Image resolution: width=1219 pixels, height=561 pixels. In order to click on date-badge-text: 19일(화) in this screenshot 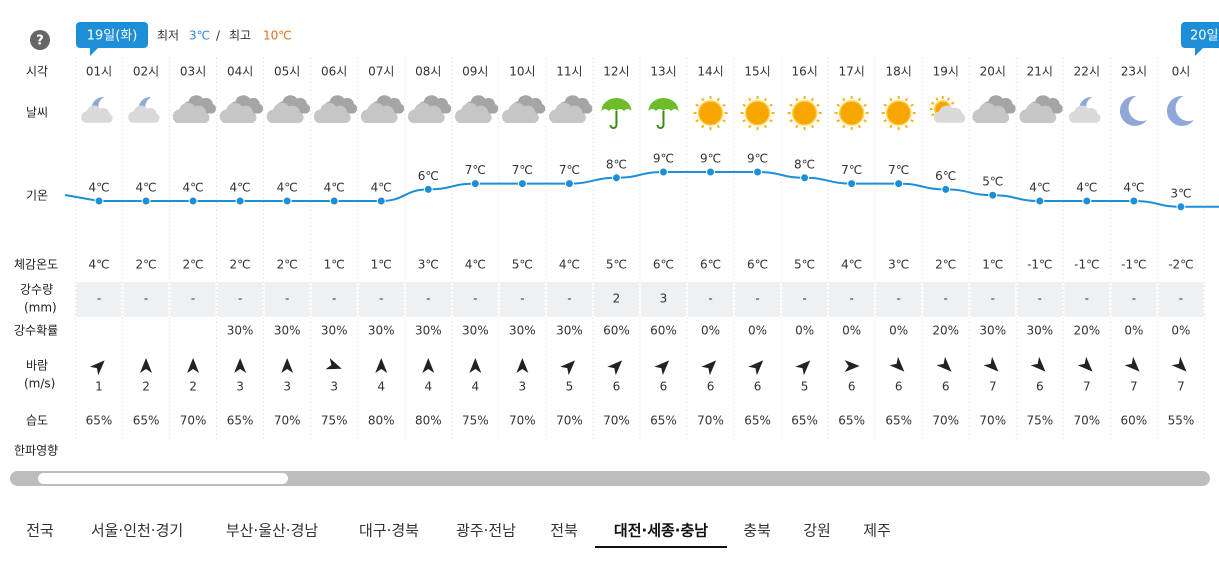, I will do `click(112, 36)`.